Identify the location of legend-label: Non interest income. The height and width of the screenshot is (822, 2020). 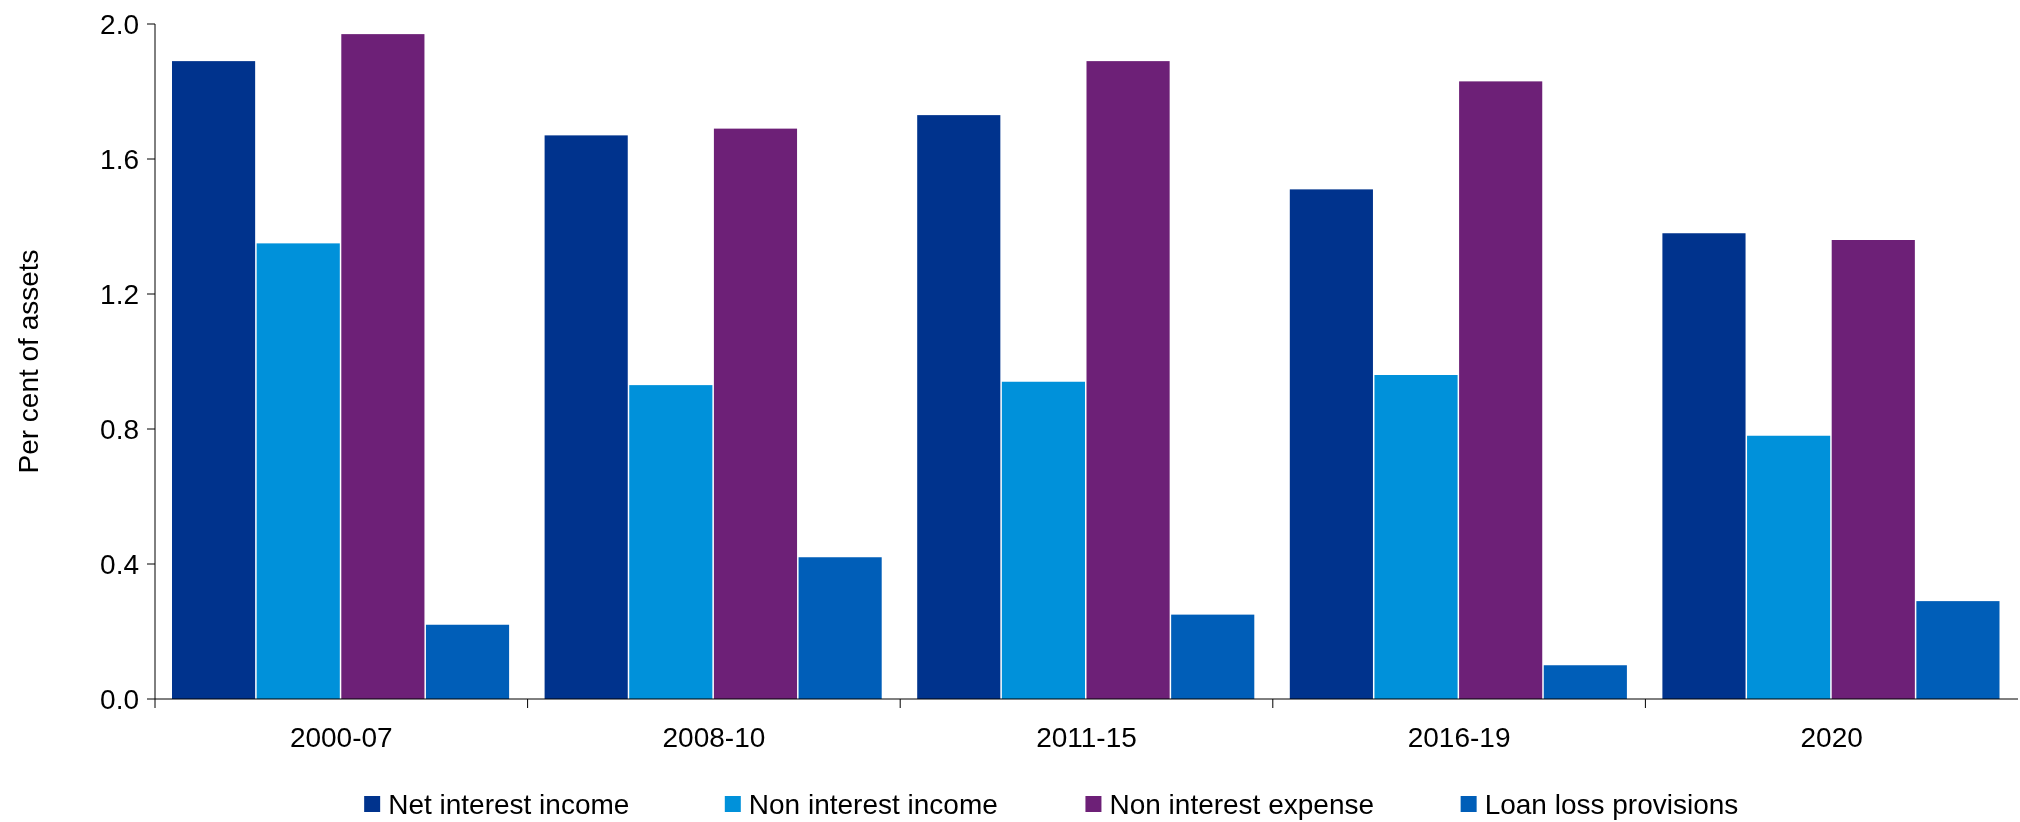
(873, 804).